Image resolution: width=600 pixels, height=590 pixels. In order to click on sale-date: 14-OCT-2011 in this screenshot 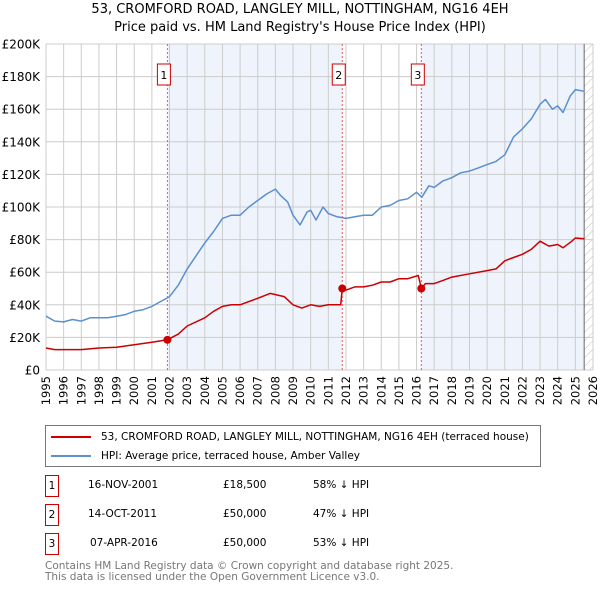, I will do `click(122, 514)`.